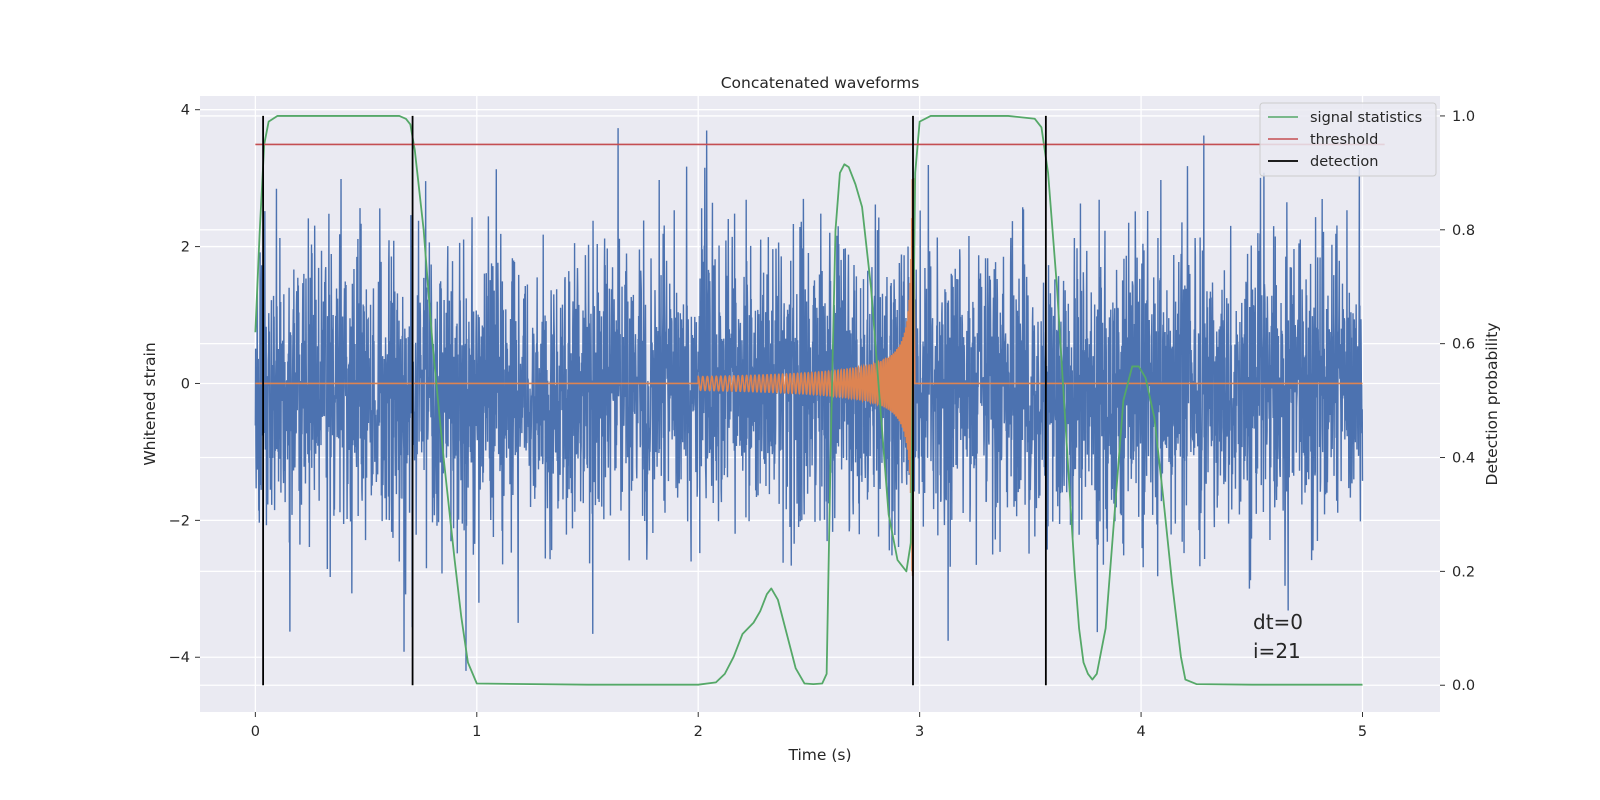 Image resolution: width=1600 pixels, height=800 pixels. Describe the element at coordinates (255, 732) in the screenshot. I see `x-tick-label: 0` at that location.